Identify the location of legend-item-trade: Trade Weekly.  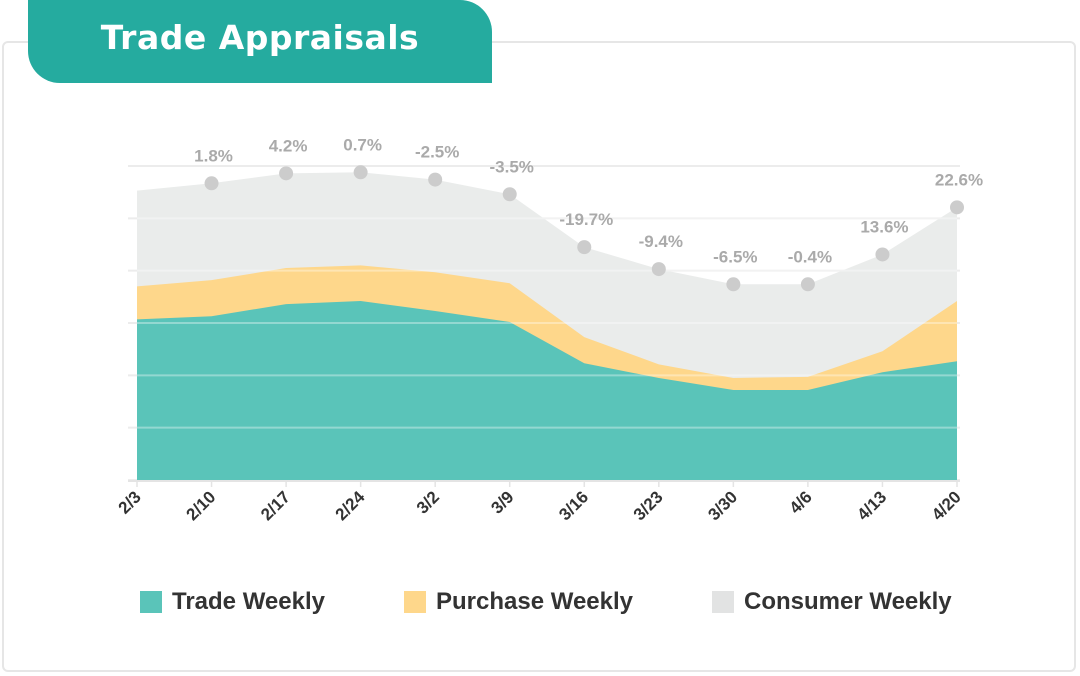
(232, 602).